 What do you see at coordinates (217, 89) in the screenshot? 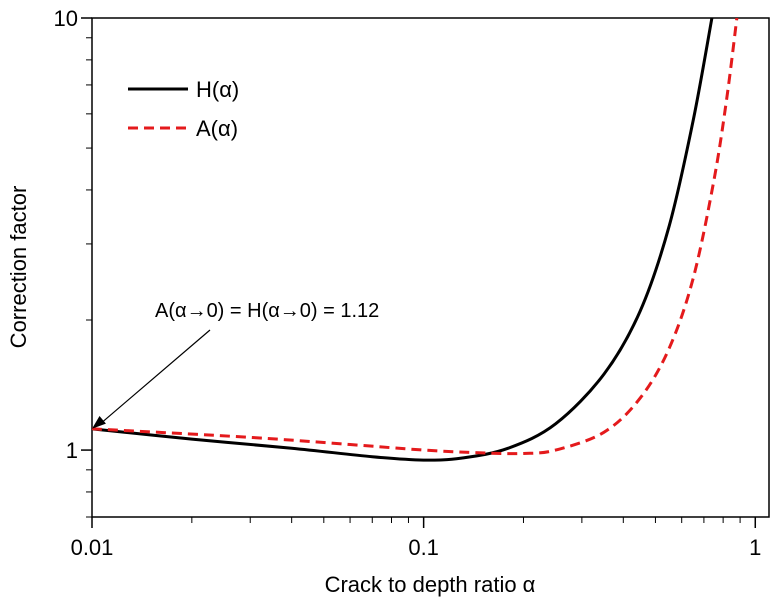
I see `legend-label: H(α)` at bounding box center [217, 89].